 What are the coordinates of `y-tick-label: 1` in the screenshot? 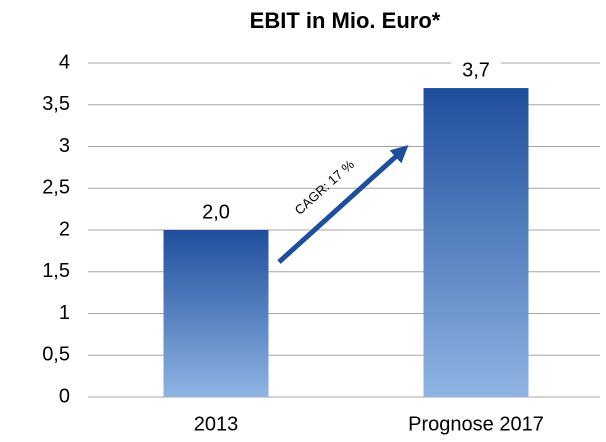 It's located at (64, 313).